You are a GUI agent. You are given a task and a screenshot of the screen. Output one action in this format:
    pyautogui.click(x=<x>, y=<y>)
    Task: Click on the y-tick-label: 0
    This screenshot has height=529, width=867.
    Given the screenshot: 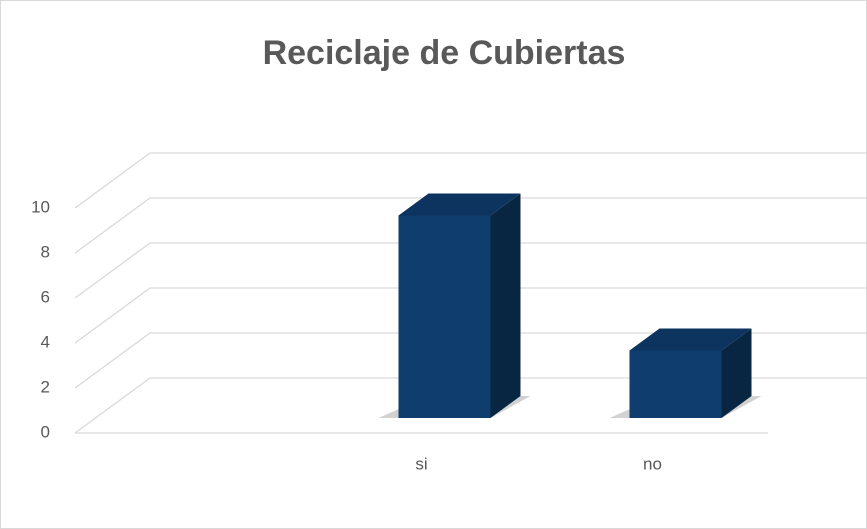 What is the action you would take?
    pyautogui.click(x=45, y=431)
    